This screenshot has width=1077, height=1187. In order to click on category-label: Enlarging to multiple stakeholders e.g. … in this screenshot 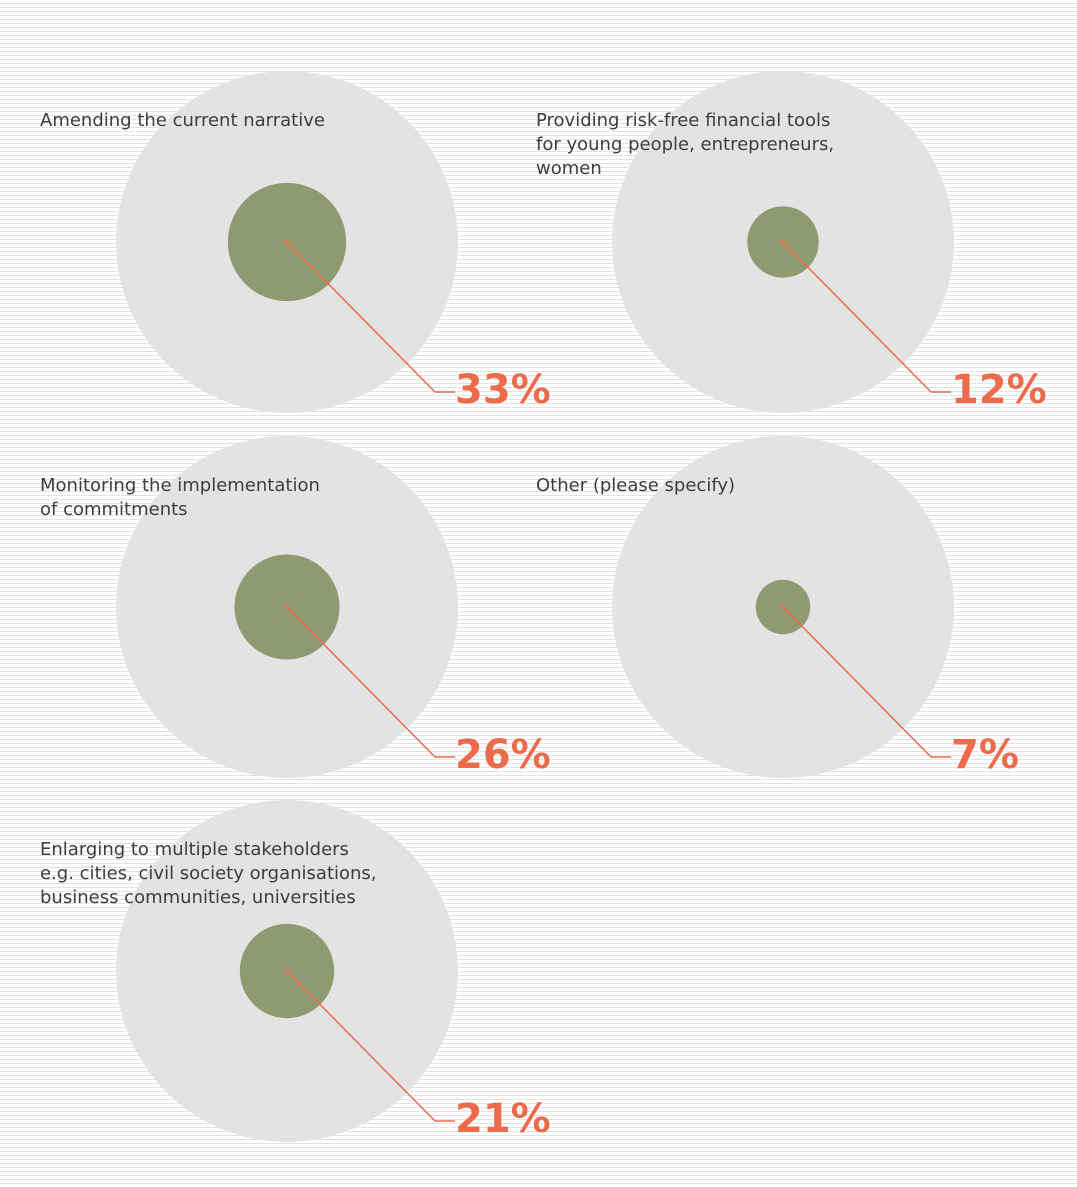, I will do `click(208, 873)`.